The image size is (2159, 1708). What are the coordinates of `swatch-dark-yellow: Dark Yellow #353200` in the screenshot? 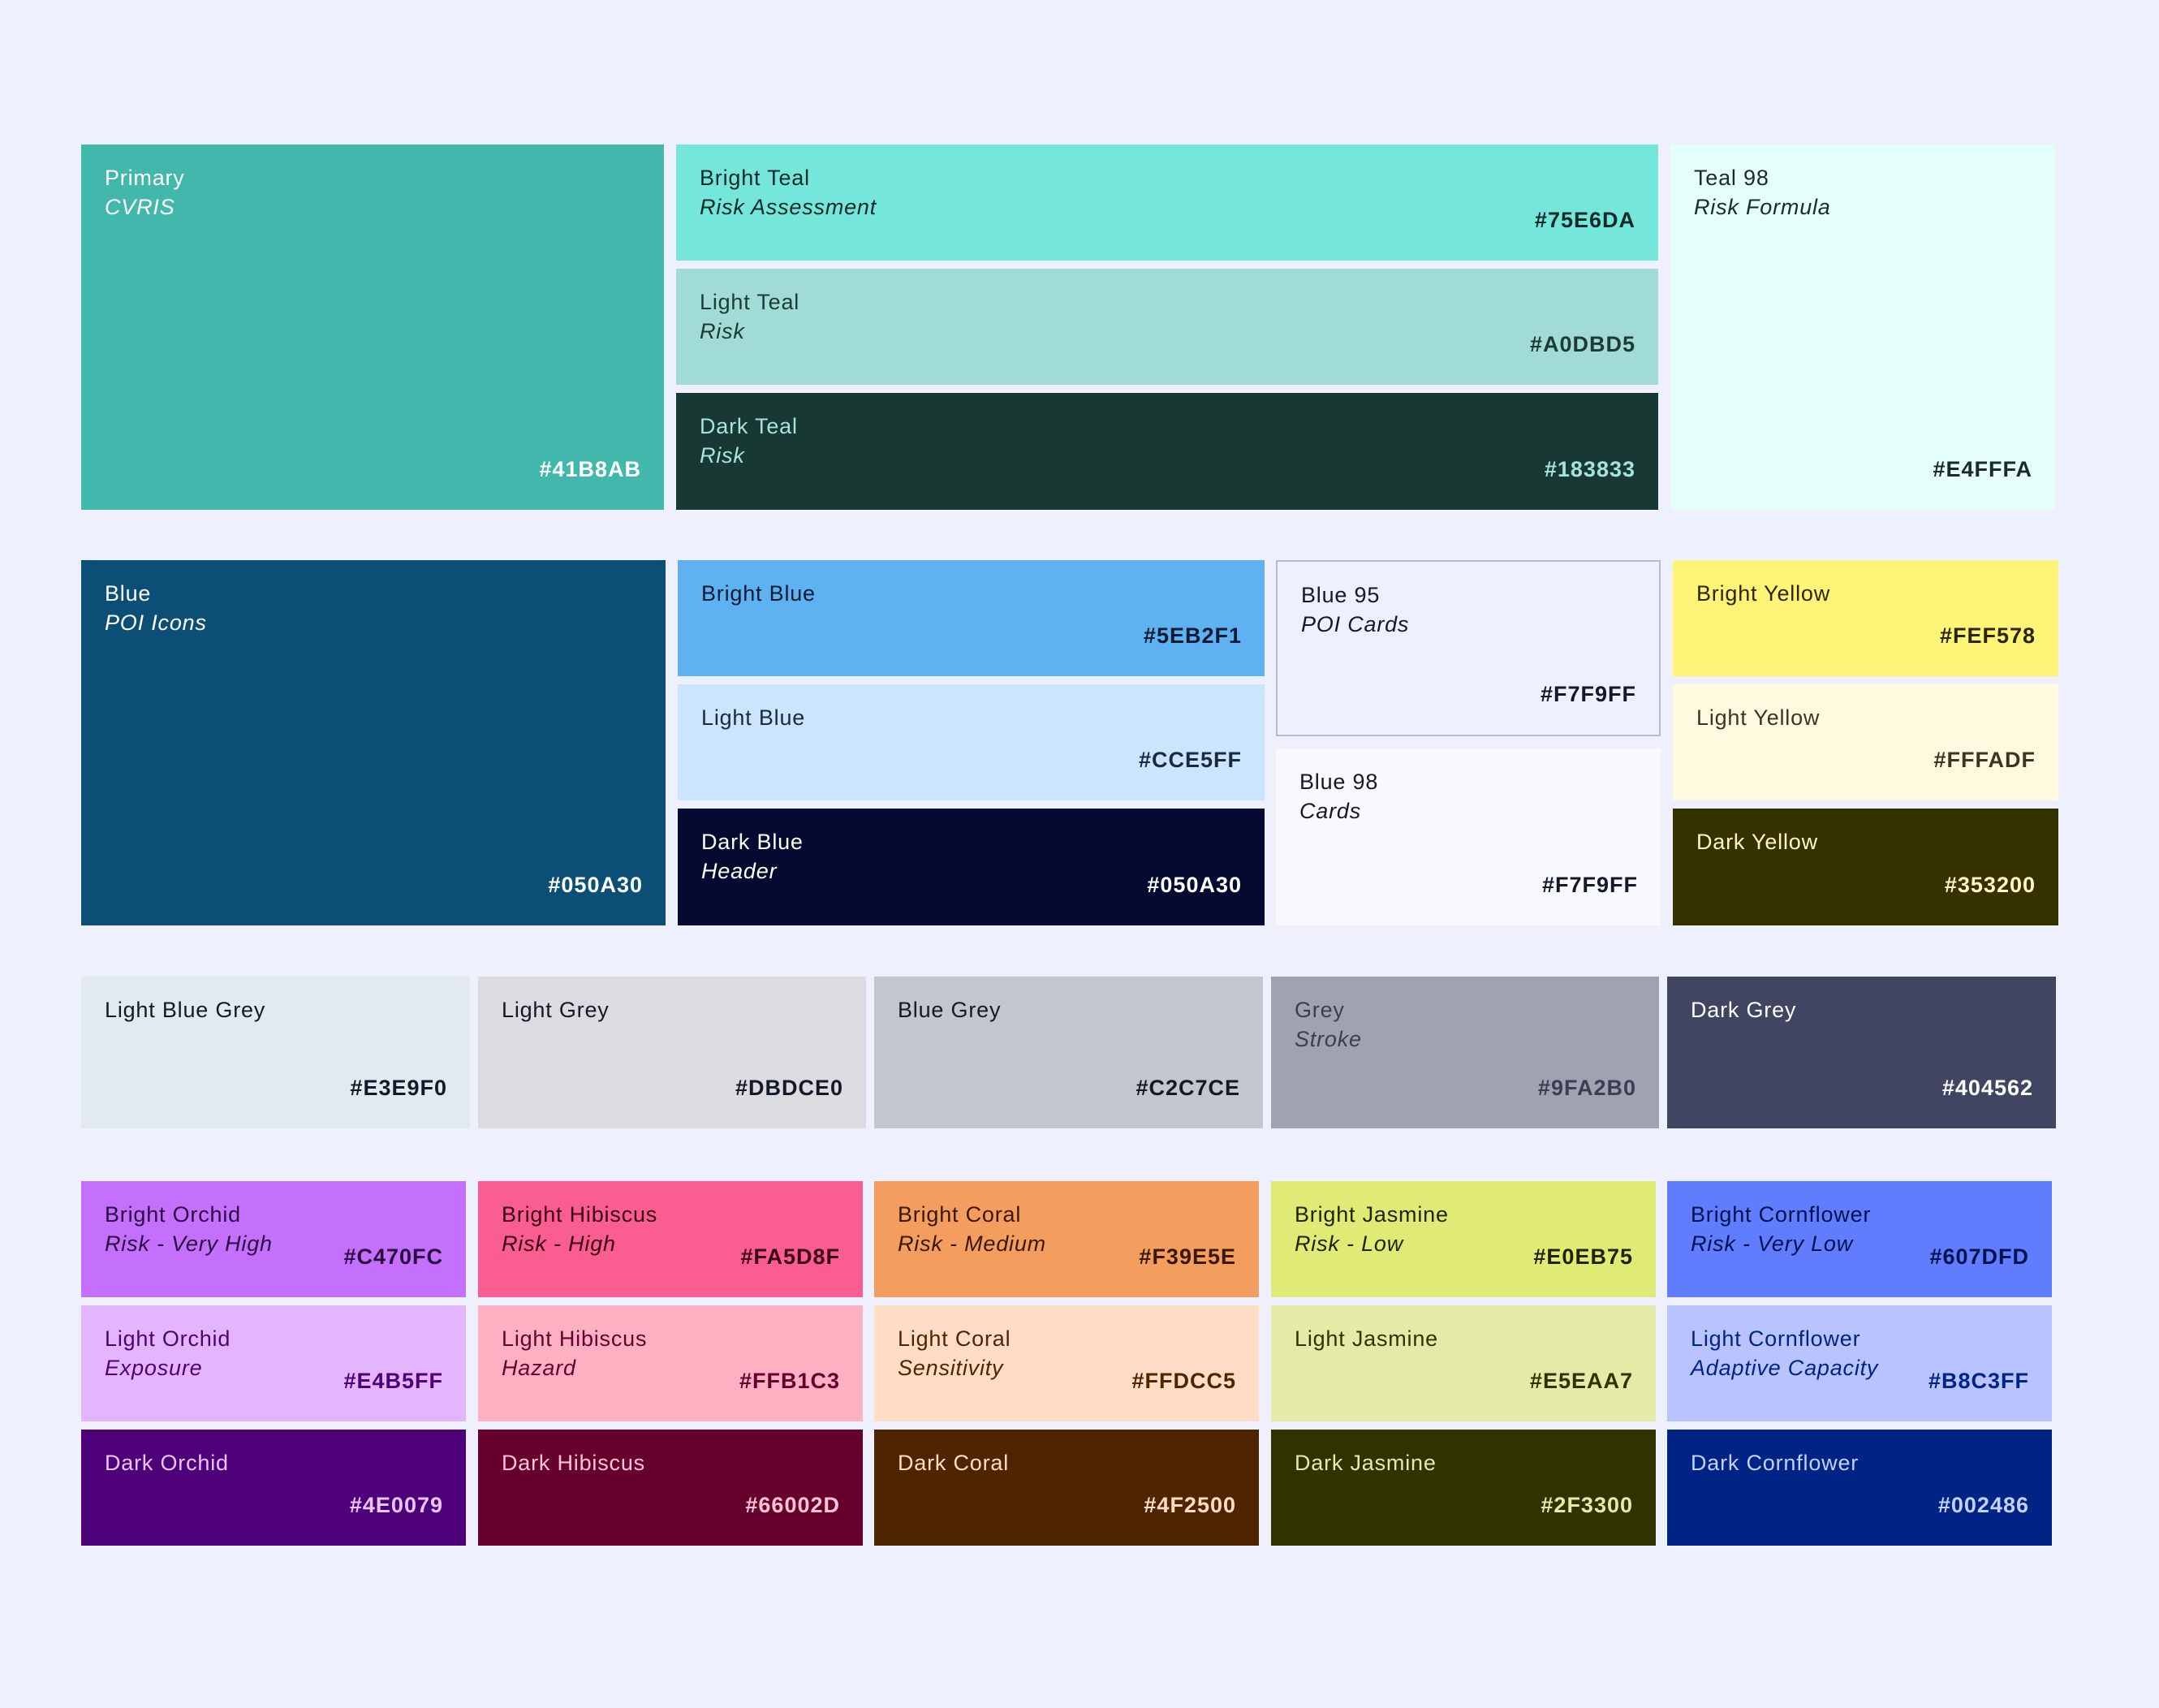 It's located at (1865, 867).